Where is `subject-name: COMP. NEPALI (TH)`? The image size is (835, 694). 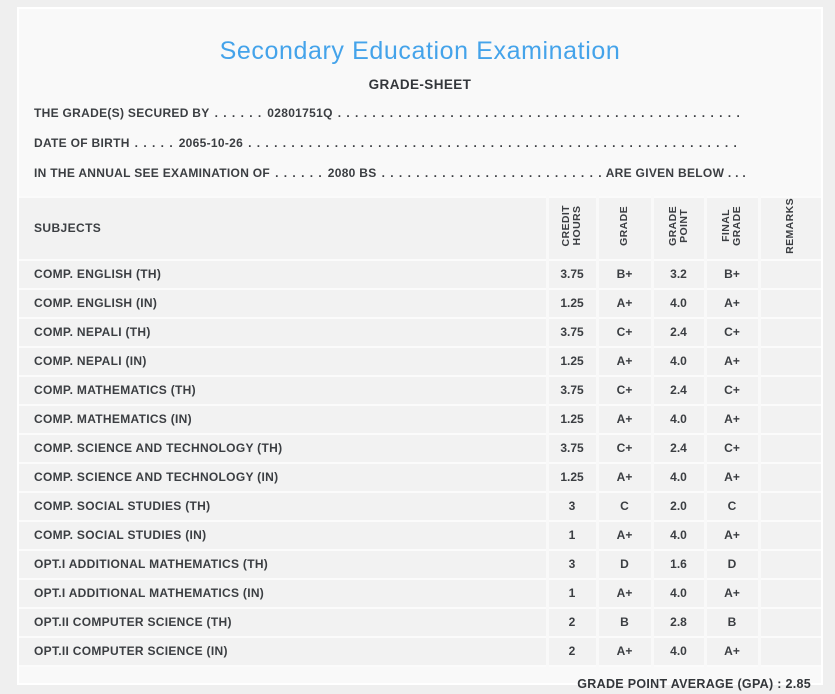
subject-name: COMP. NEPALI (TH) is located at coordinates (92, 332).